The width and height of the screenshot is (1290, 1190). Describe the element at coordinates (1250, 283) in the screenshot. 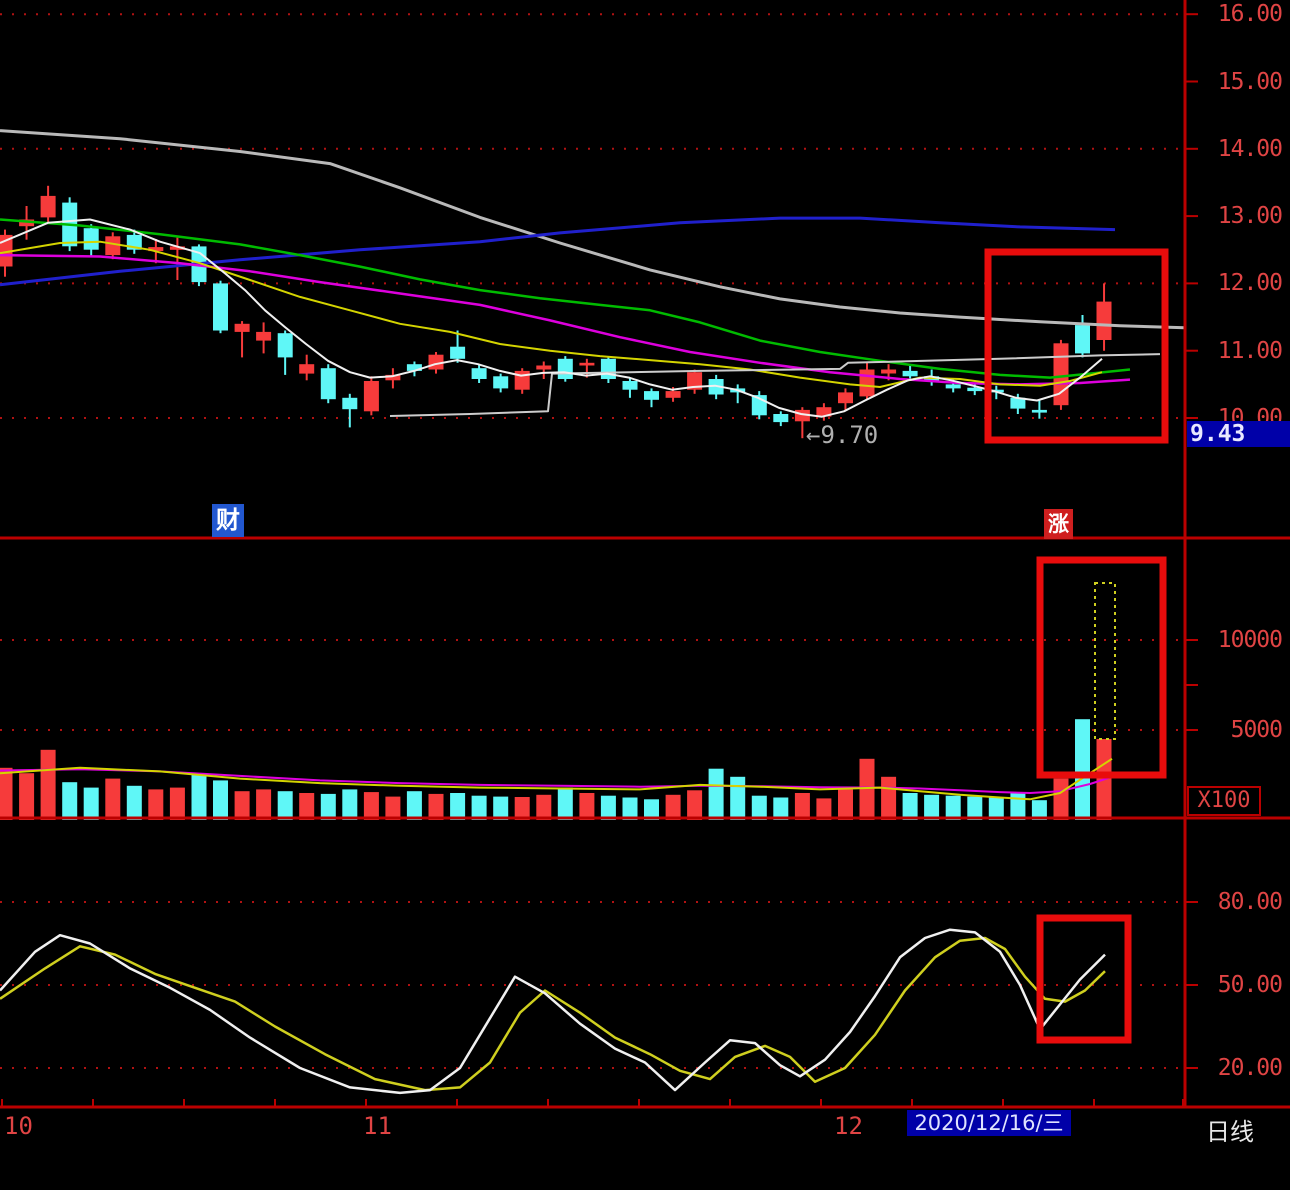

I see `price-axis-label: 12.00` at that location.